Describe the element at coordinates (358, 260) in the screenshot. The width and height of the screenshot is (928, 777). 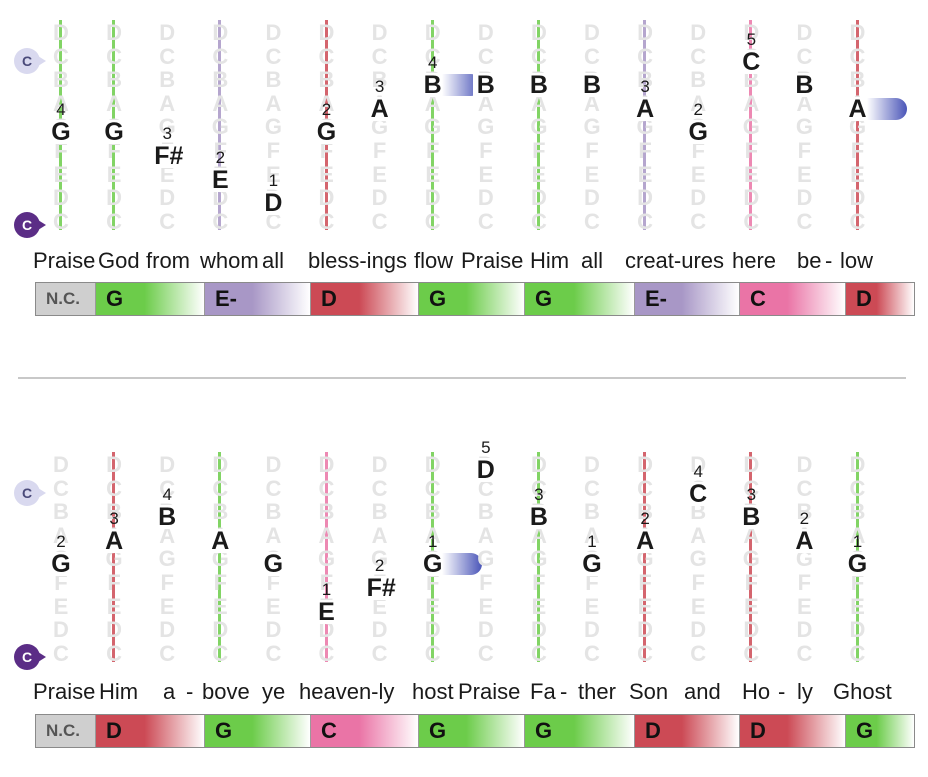
I see `lyric-word: bless-ings` at that location.